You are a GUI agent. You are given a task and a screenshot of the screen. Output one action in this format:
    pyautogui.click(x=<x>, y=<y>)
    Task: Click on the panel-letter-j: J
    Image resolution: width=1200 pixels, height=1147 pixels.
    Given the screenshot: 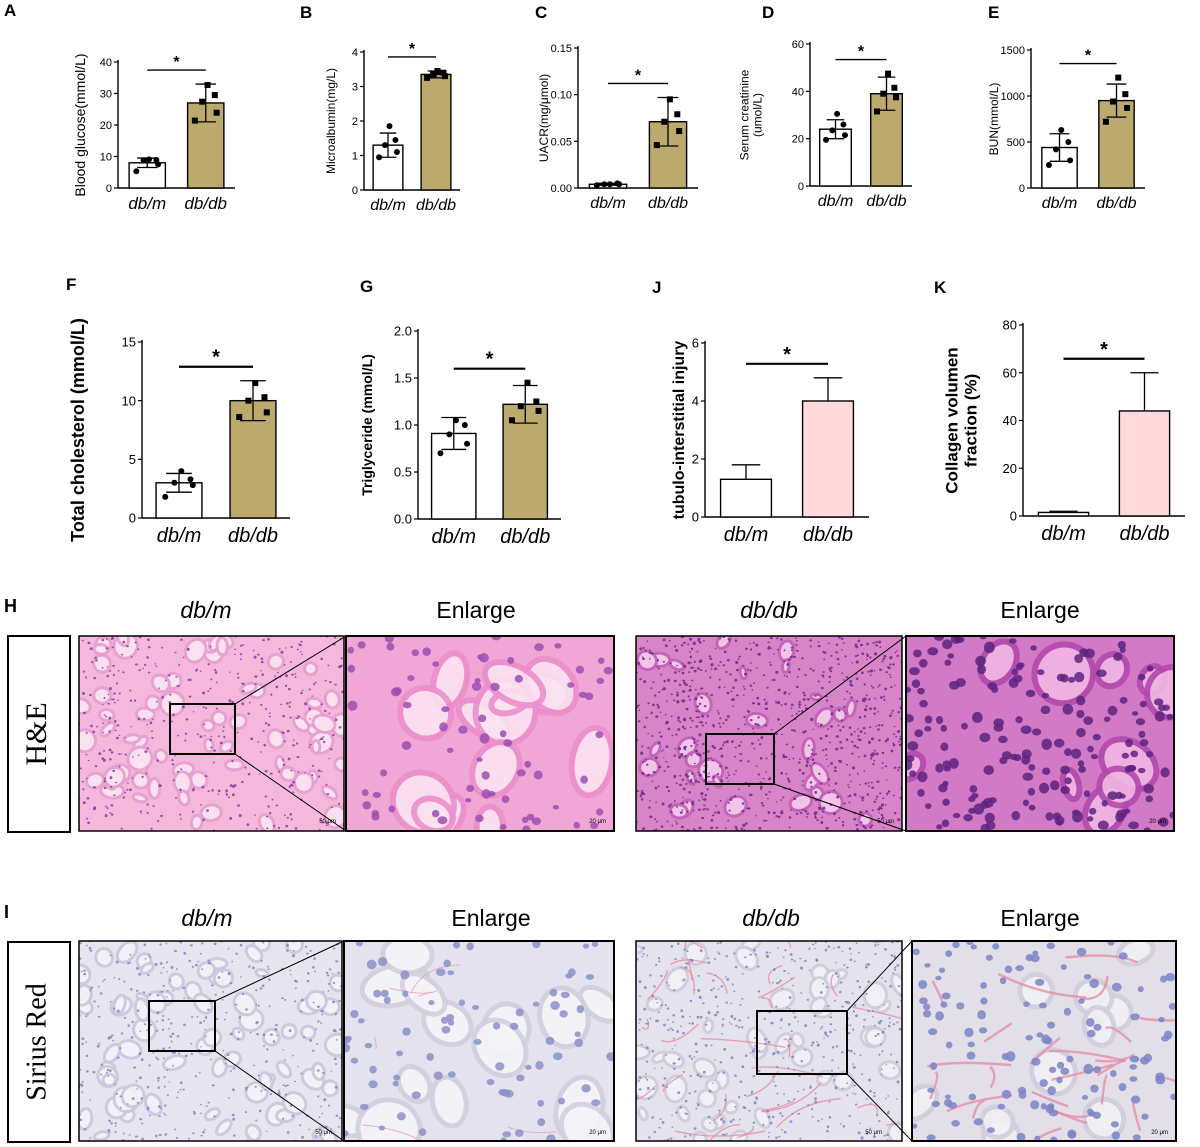 What is the action you would take?
    pyautogui.click(x=656, y=287)
    